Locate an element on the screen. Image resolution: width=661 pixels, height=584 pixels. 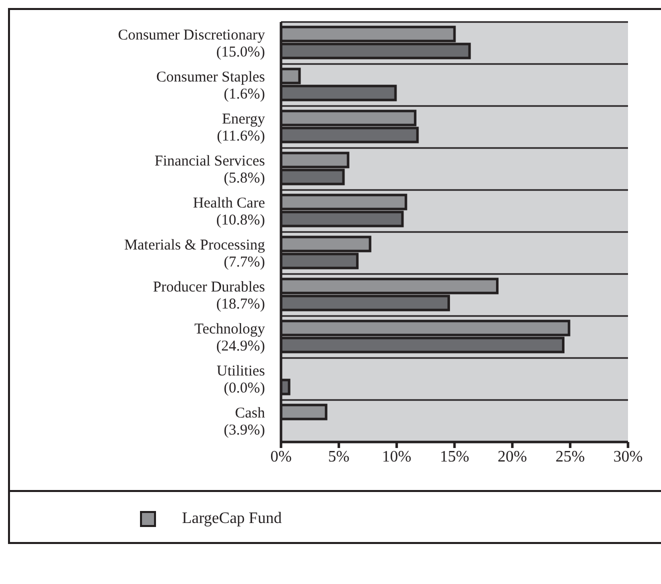
y-tick-label: Cash (3.9%) is located at coordinates (245, 422).